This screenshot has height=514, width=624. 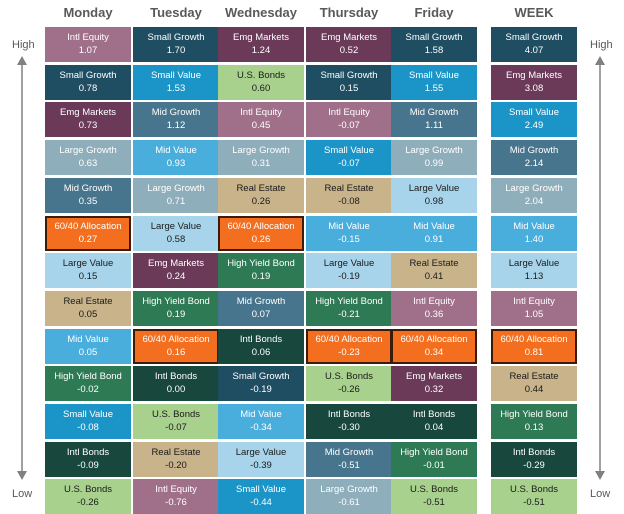 What do you see at coordinates (261, 82) in the screenshot?
I see `cell-wednesday-rank-2: U.S. Bonds 0.60` at bounding box center [261, 82].